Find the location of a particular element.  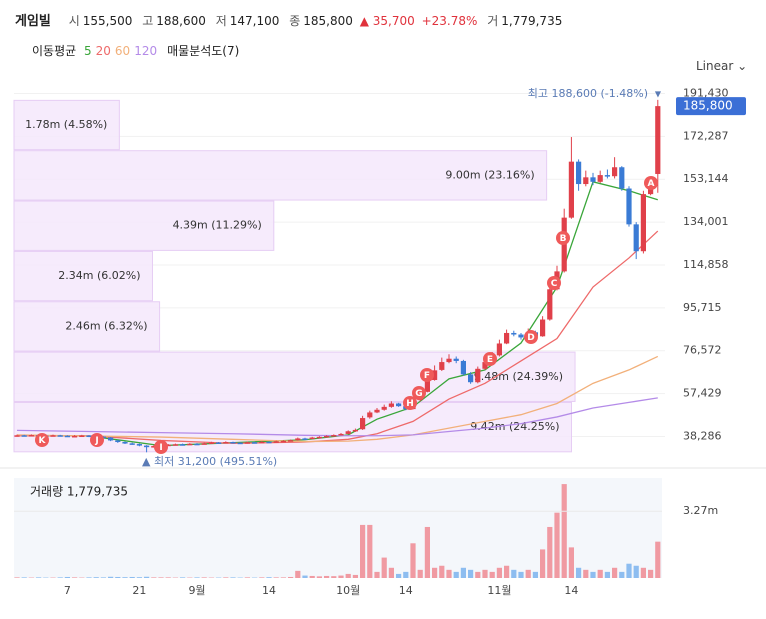

low-annotation: ▲ 최저 31,200 (495.51%) is located at coordinates (209, 461).